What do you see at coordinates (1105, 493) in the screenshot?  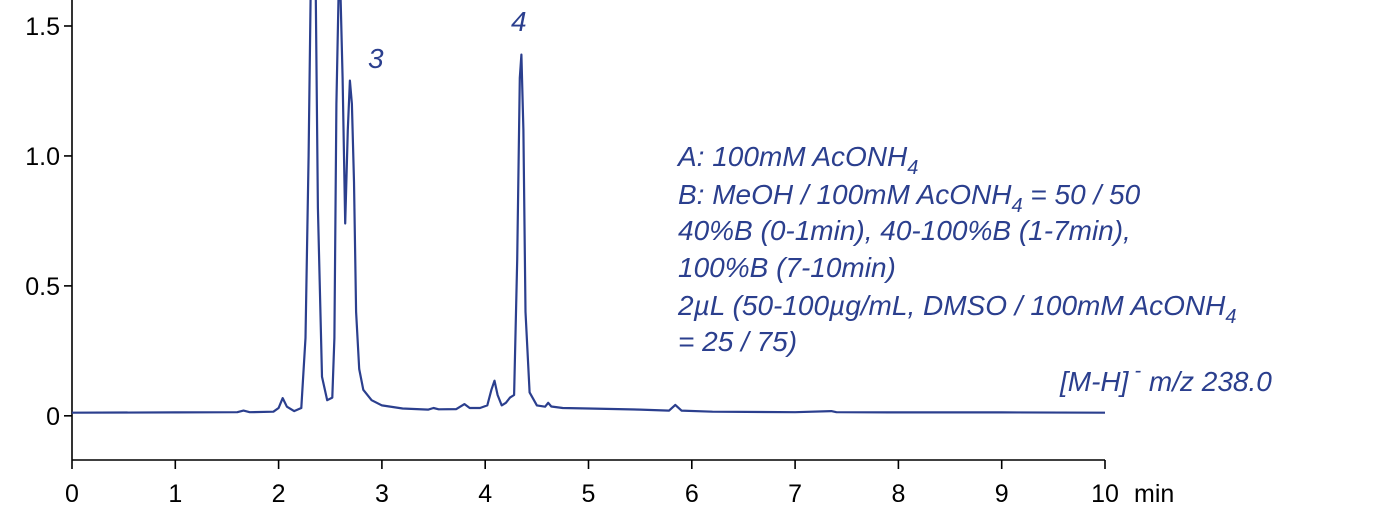 I see `x-tick-label: 10` at bounding box center [1105, 493].